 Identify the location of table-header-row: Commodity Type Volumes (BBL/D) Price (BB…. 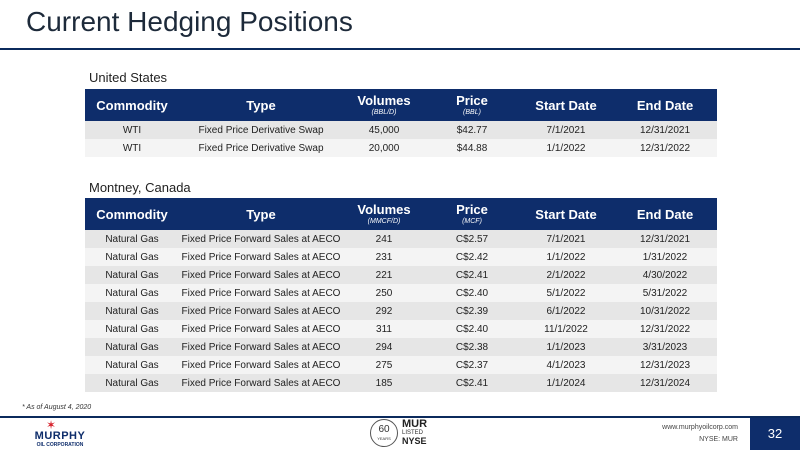
(401, 105).